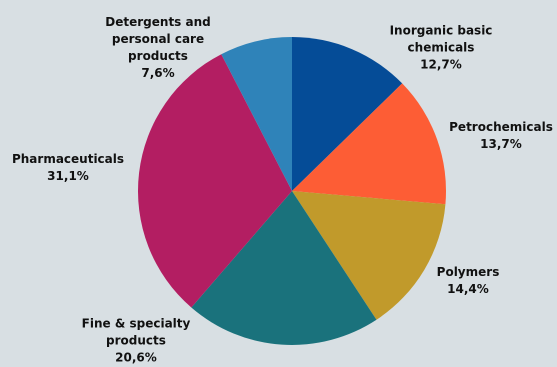 This screenshot has height=367, width=557. What do you see at coordinates (136, 357) in the screenshot?
I see `slice-label-value: 20,6%` at bounding box center [136, 357].